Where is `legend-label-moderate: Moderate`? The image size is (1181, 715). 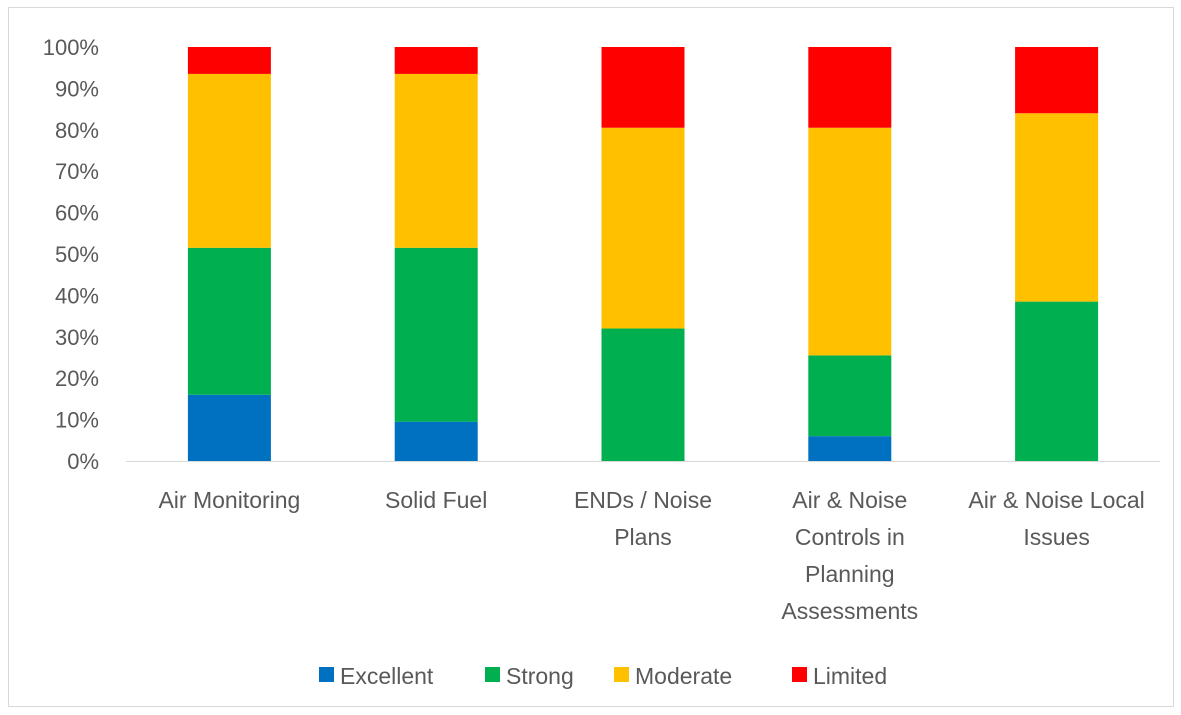 legend-label-moderate: Moderate is located at coordinates (683, 676).